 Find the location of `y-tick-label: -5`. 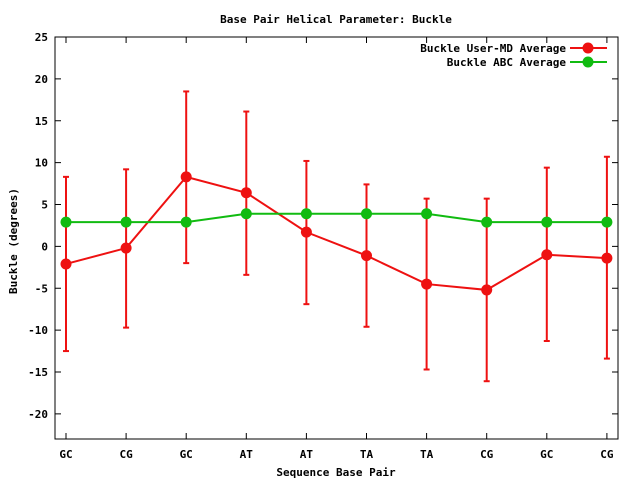

y-tick-label: -5 is located at coordinates (41, 288).